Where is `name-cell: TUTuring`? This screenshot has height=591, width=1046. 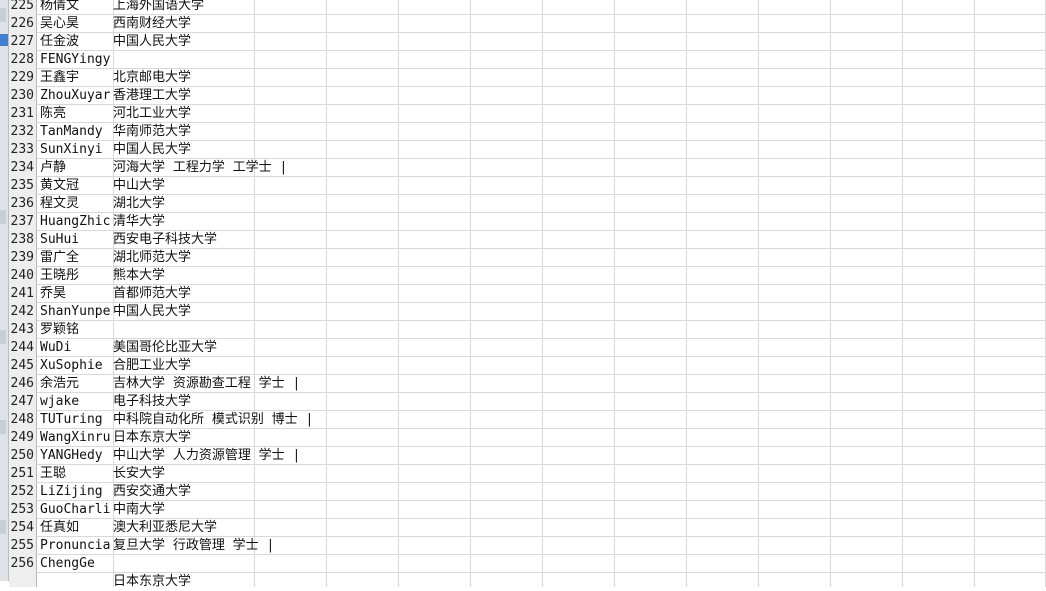
name-cell: TUTuring is located at coordinates (71, 419).